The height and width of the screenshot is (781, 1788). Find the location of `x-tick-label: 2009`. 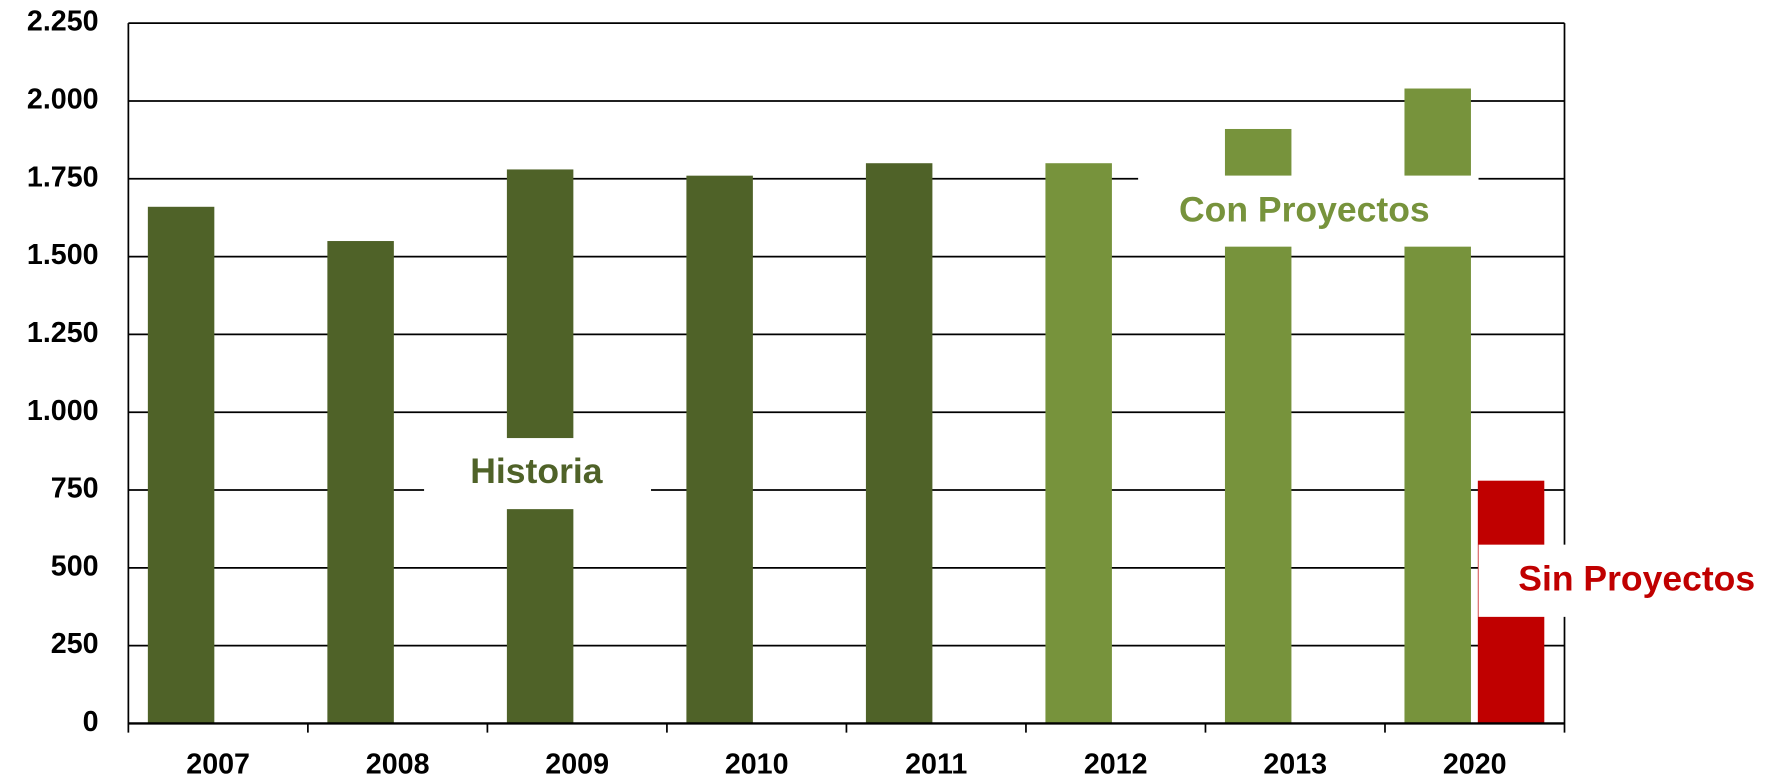

x-tick-label: 2009 is located at coordinates (577, 764).